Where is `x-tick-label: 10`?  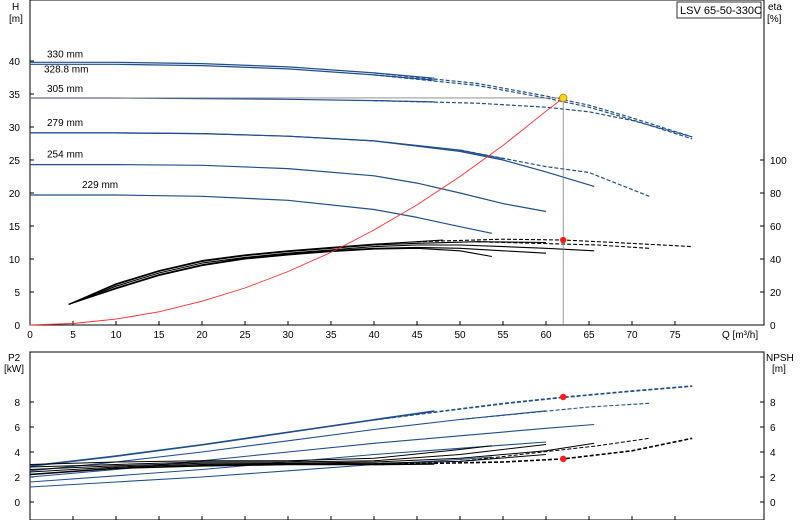 x-tick-label: 10 is located at coordinates (116, 335).